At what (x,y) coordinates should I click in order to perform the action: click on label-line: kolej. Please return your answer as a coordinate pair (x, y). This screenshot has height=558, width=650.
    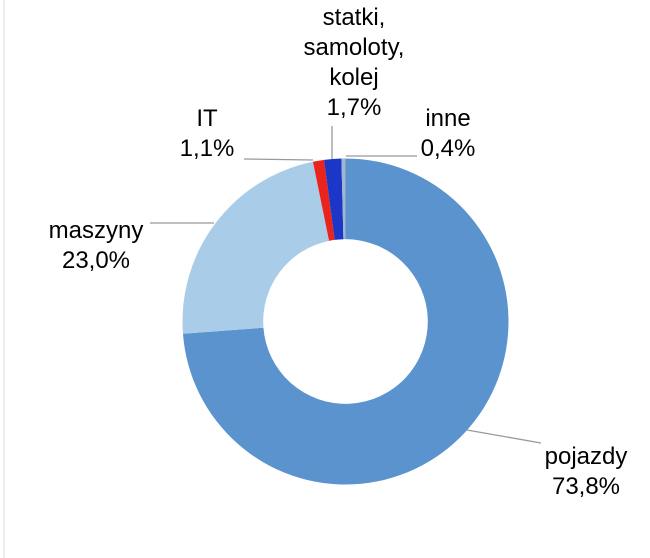
    Looking at the image, I should click on (354, 77).